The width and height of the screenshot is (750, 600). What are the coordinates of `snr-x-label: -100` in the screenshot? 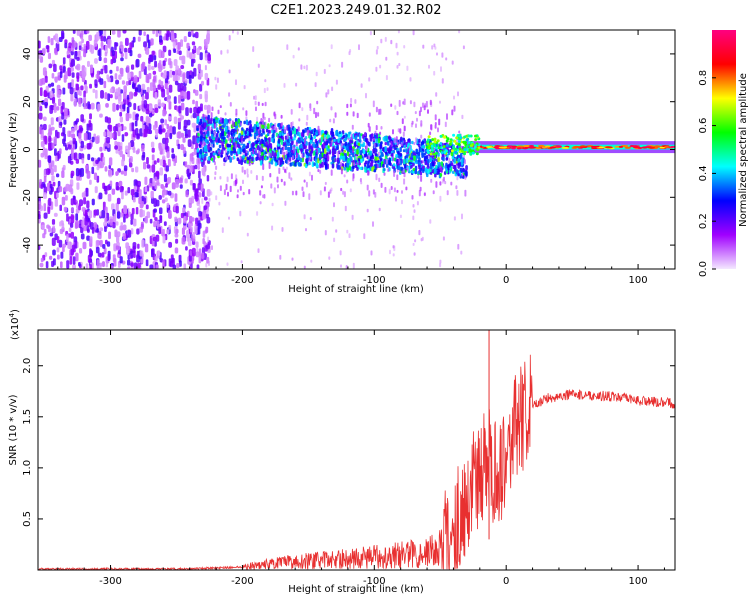 It's located at (374, 581).